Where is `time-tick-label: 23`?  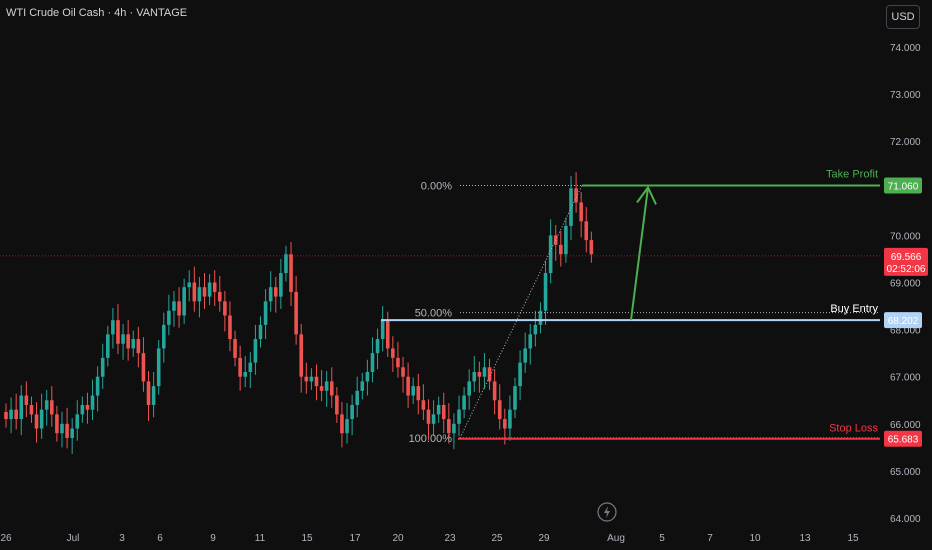 time-tick-label: 23 is located at coordinates (450, 538).